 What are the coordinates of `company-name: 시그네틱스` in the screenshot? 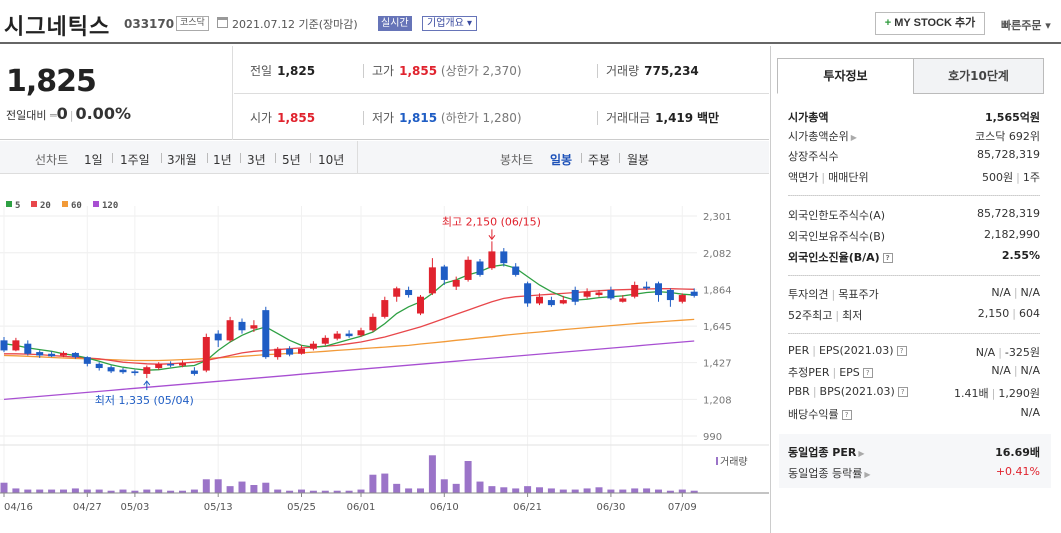 It's located at (57, 27).